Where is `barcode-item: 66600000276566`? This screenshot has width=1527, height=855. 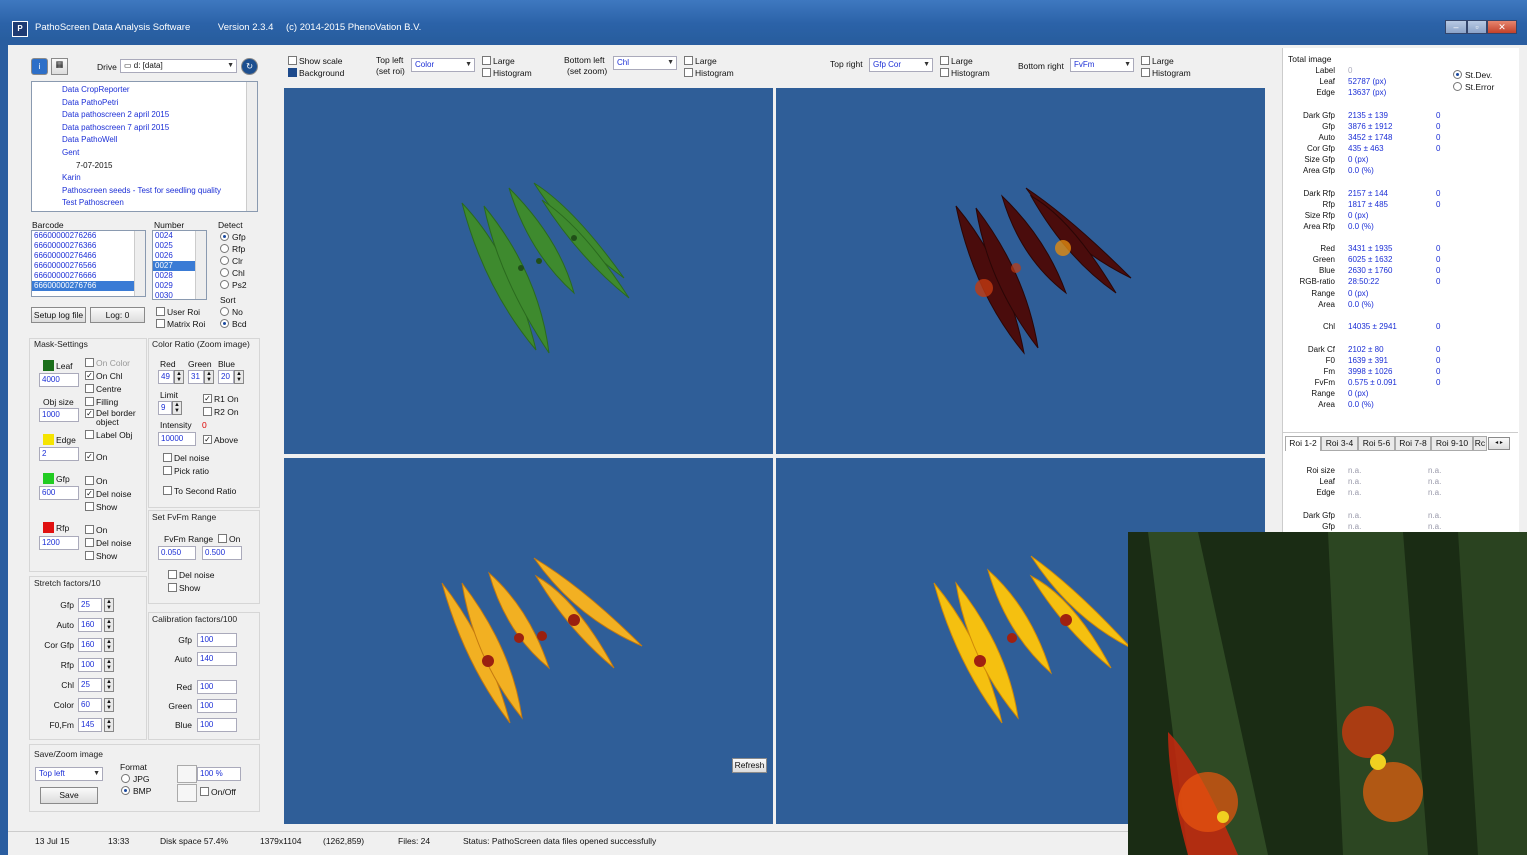
barcode-item: 66600000276566 is located at coordinates (65, 265).